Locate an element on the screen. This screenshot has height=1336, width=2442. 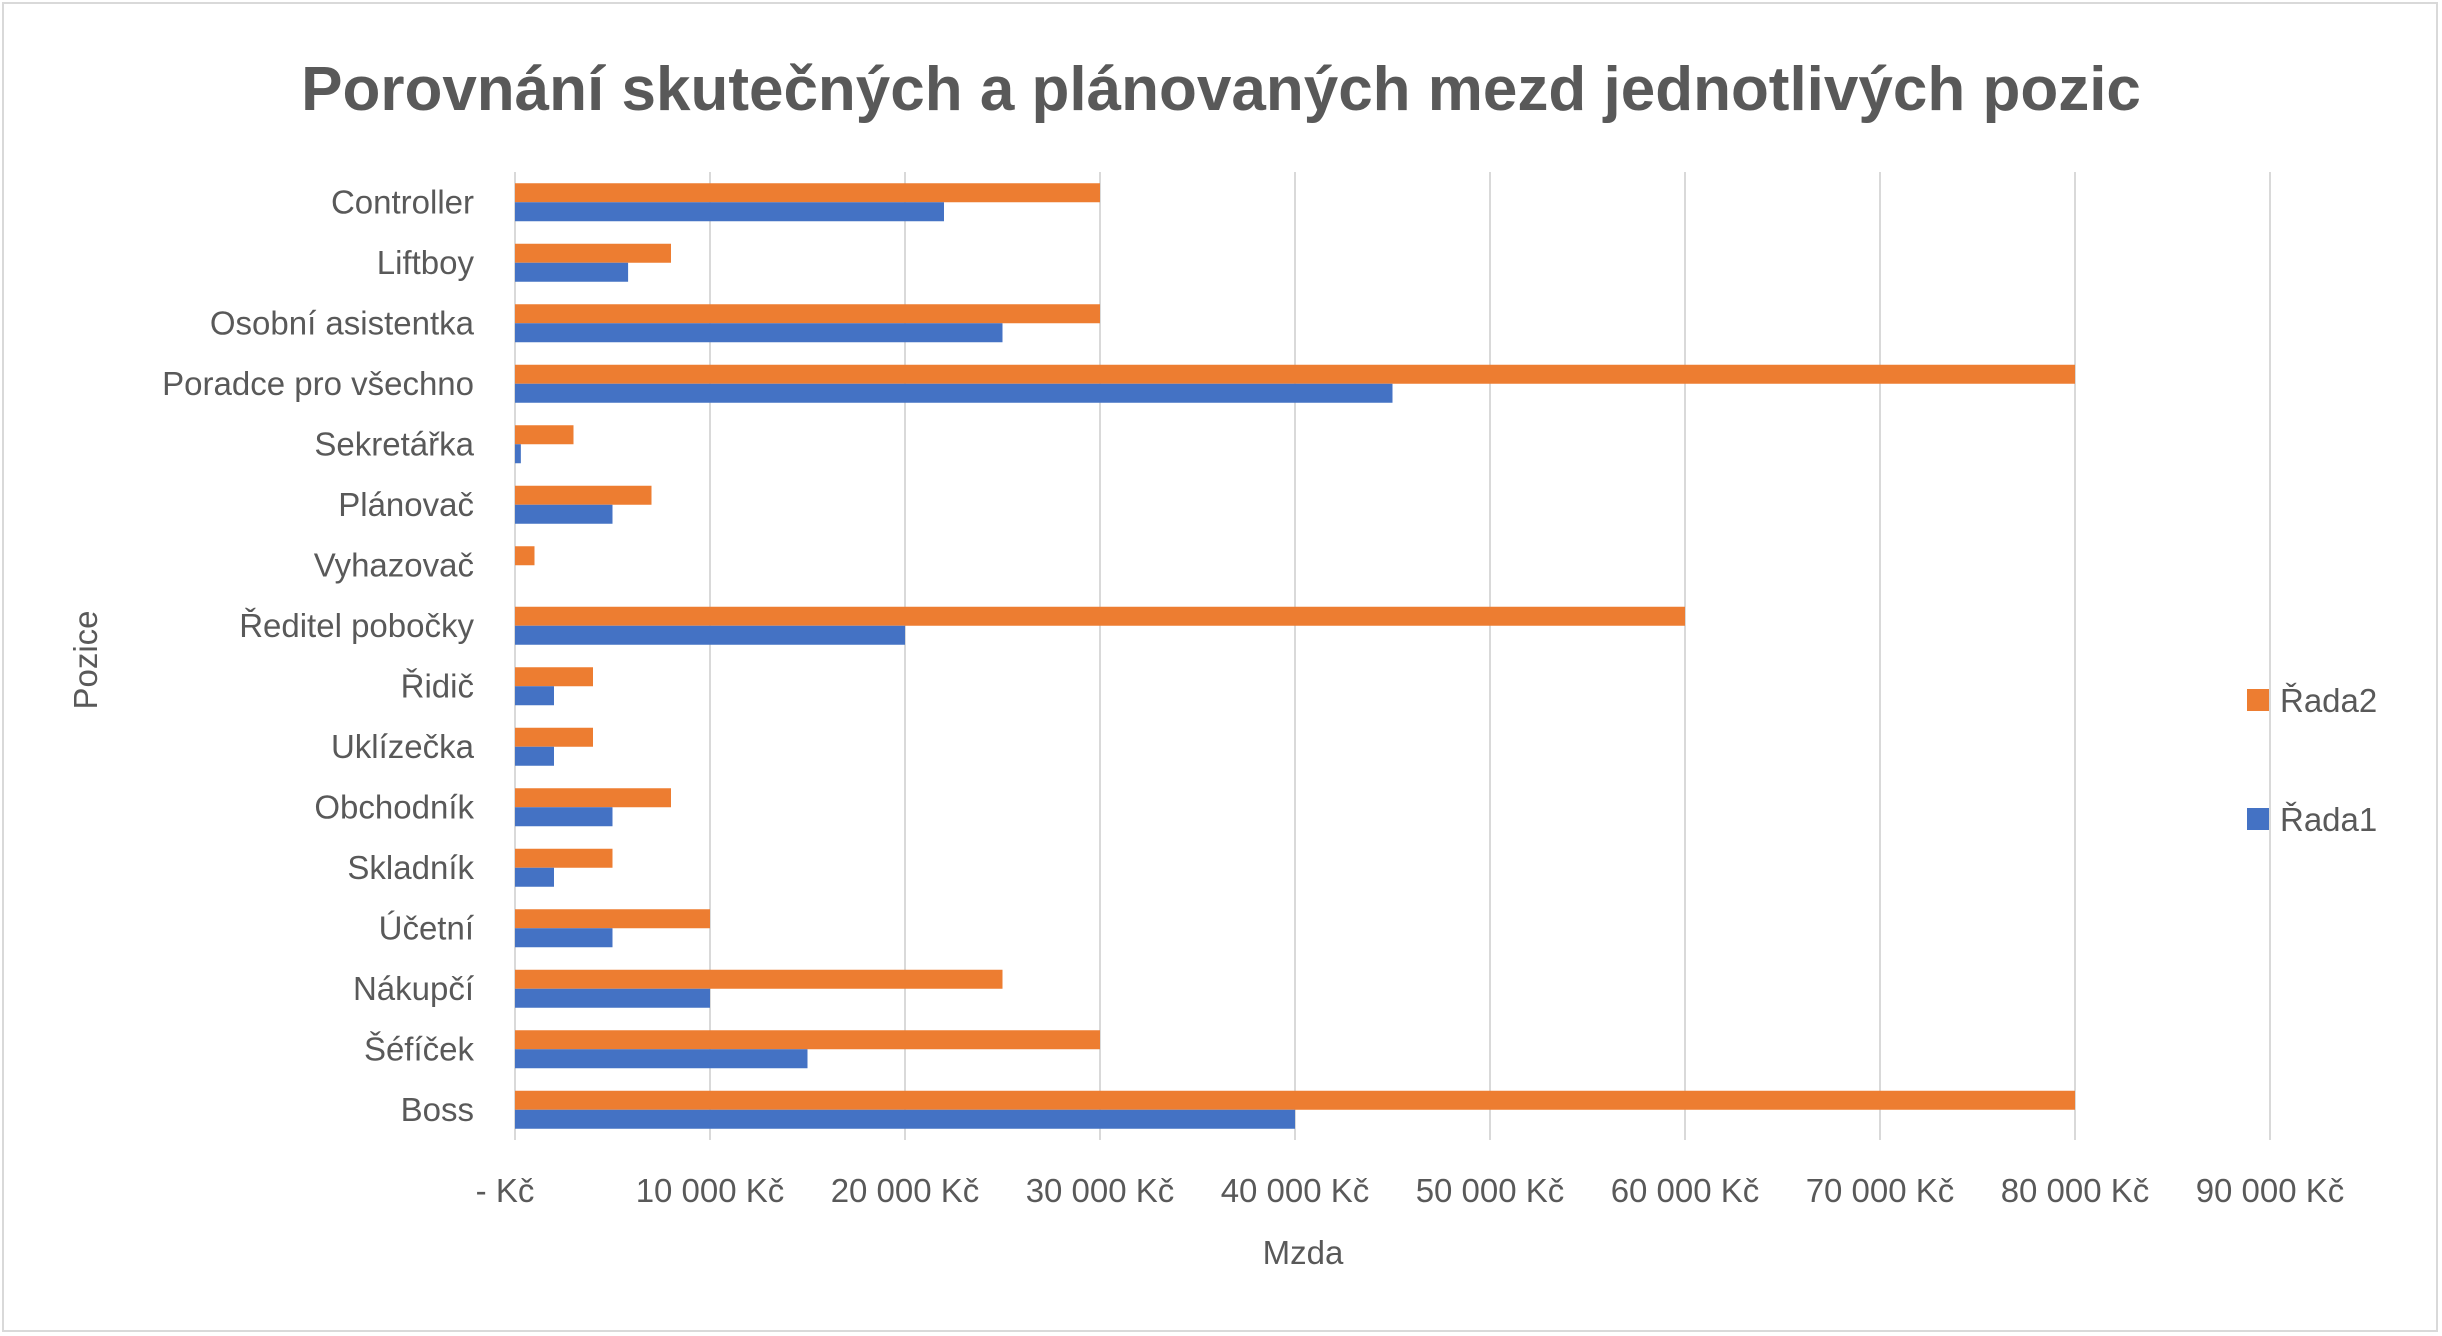
category-label: Šéfíček is located at coordinates (419, 1048).